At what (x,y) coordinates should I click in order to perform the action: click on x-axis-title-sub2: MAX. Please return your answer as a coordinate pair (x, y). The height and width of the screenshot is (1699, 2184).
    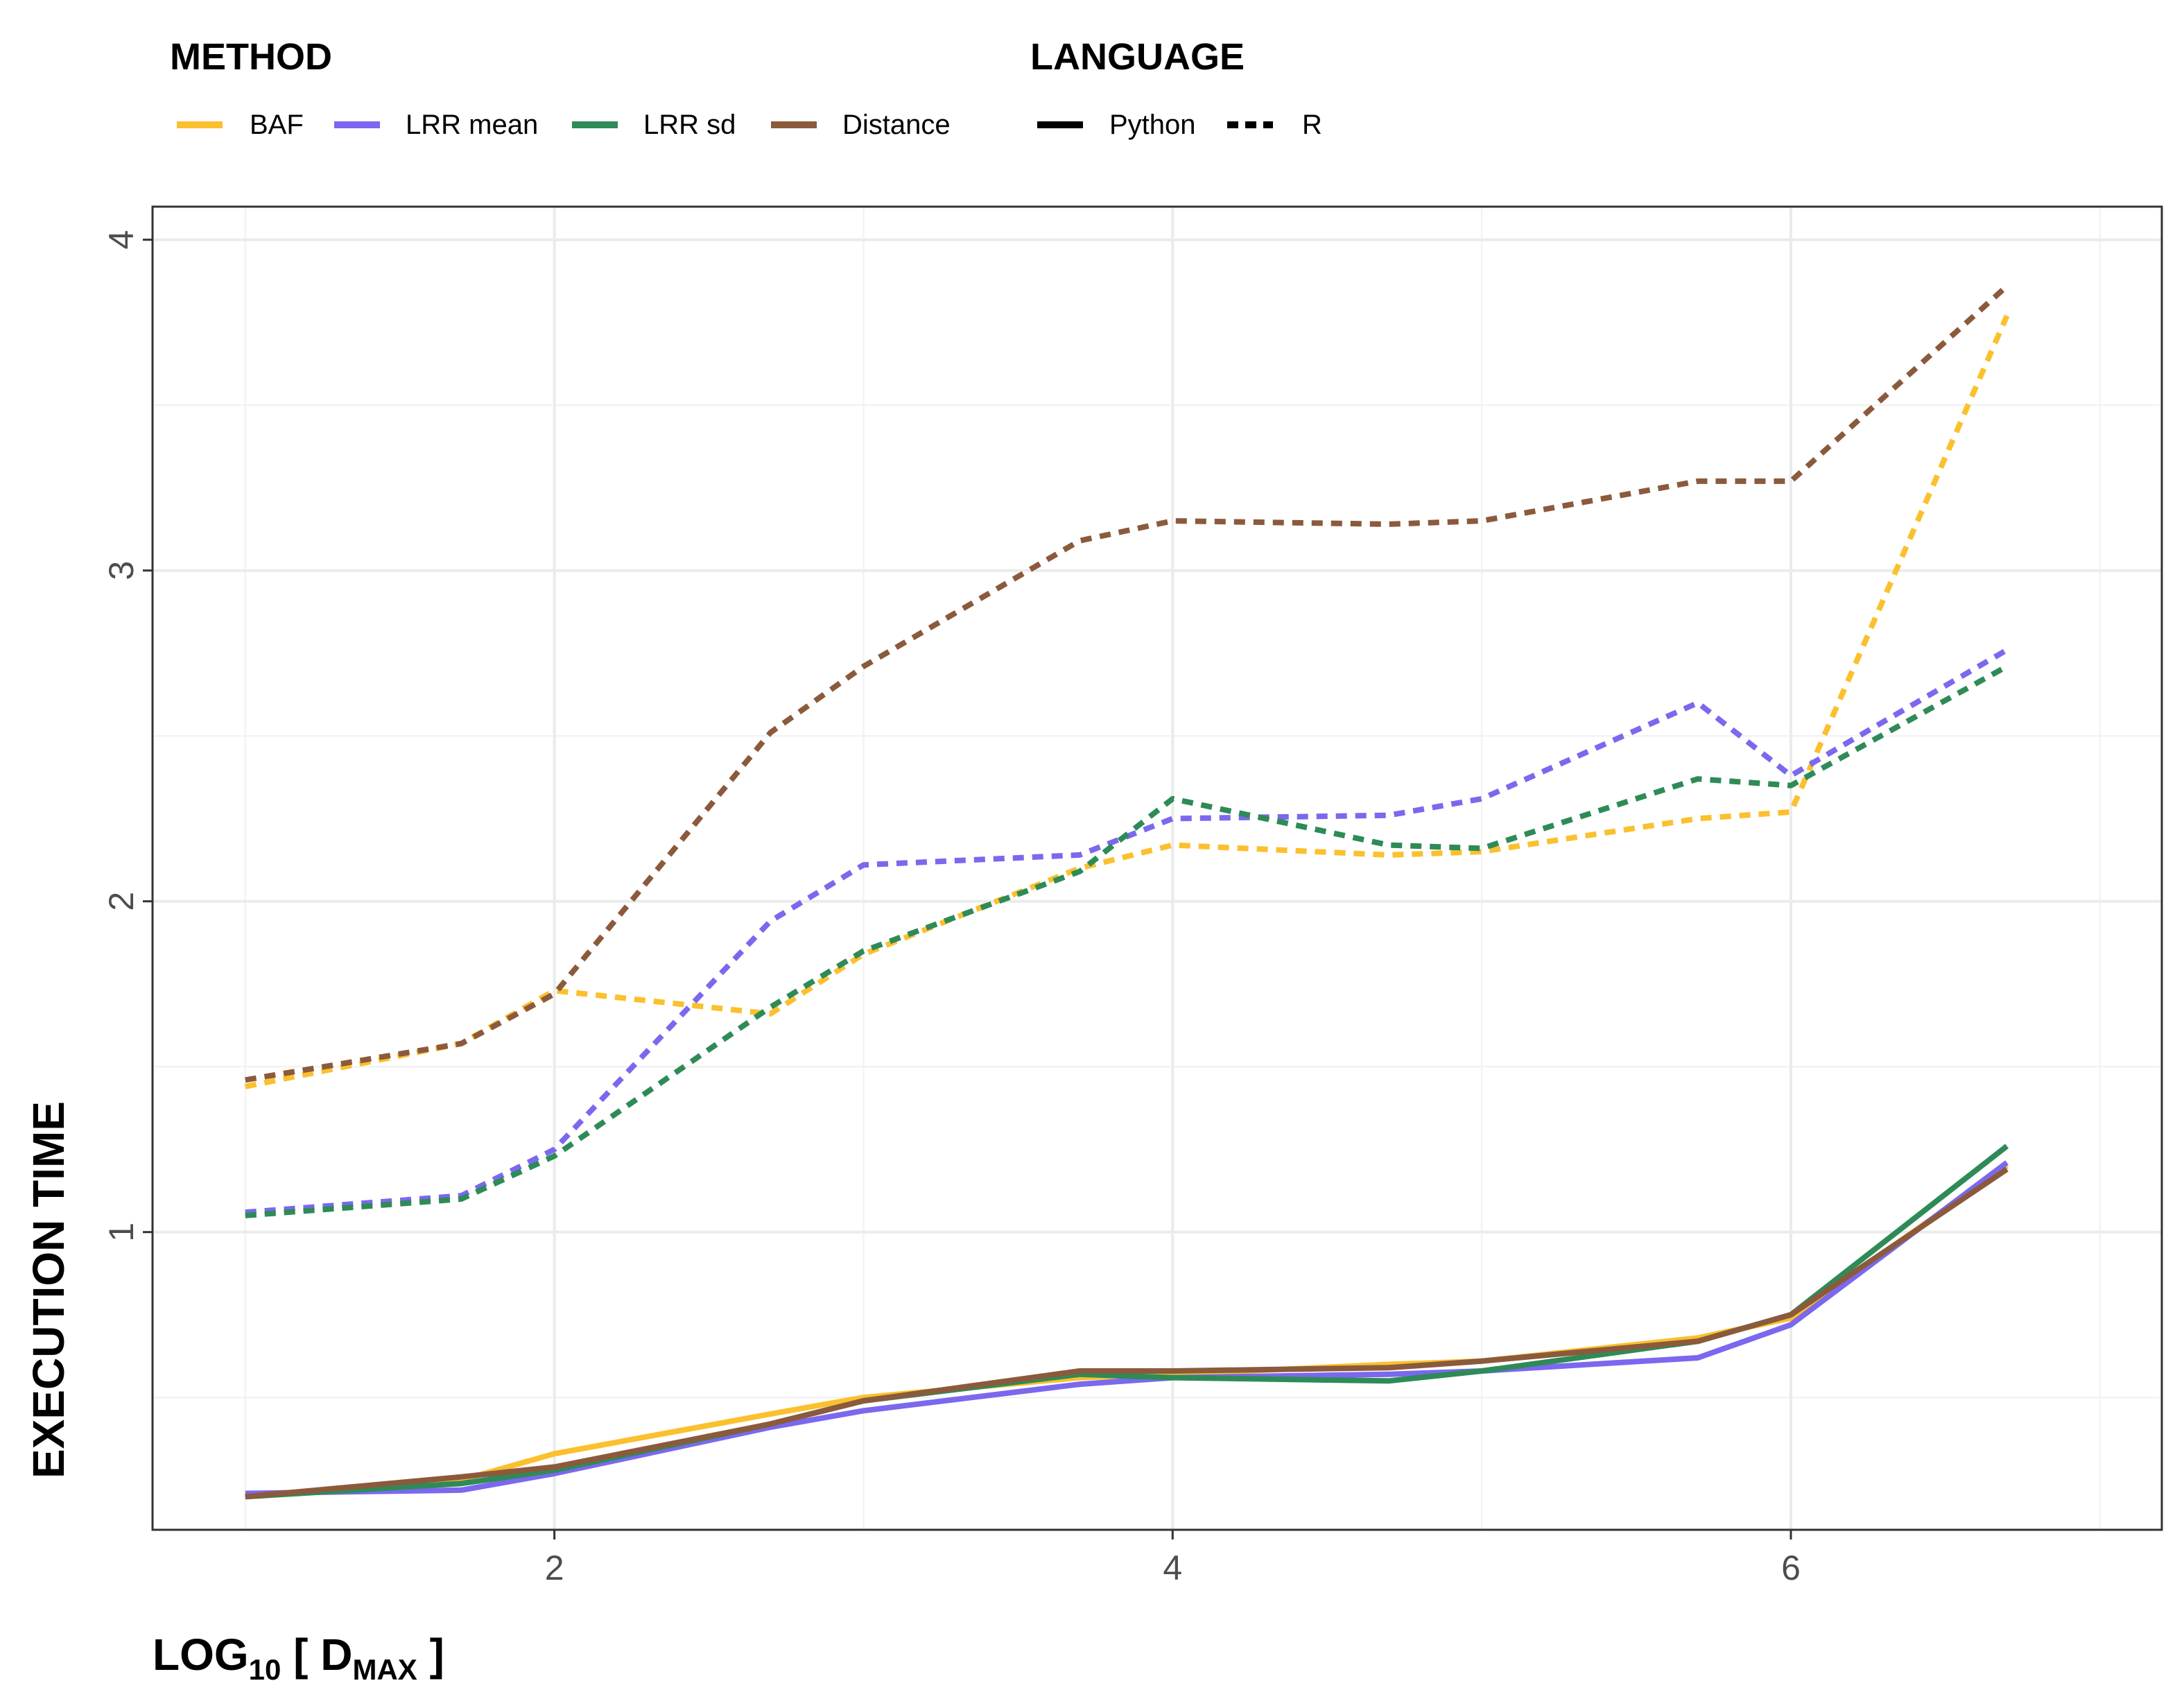
    Looking at the image, I should click on (385, 1669).